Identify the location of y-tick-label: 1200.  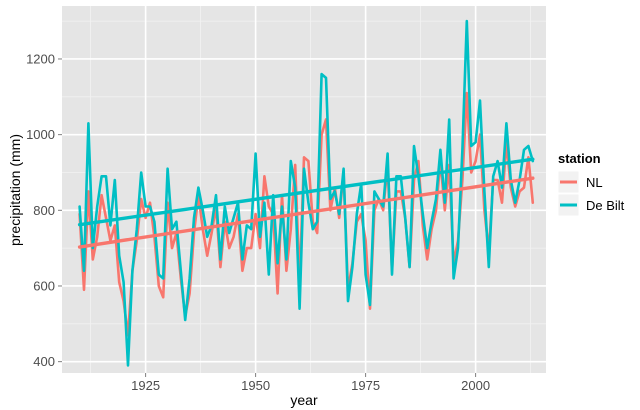
(40, 58).